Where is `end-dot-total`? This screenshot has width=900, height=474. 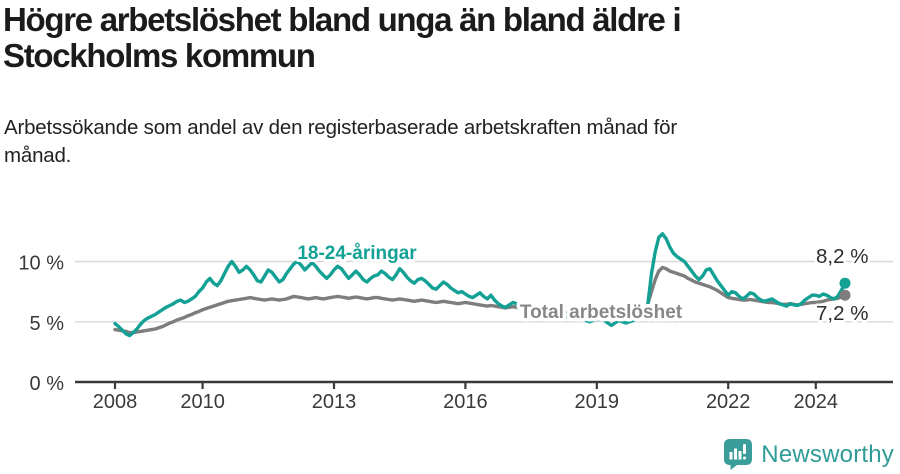
end-dot-total is located at coordinates (845, 295).